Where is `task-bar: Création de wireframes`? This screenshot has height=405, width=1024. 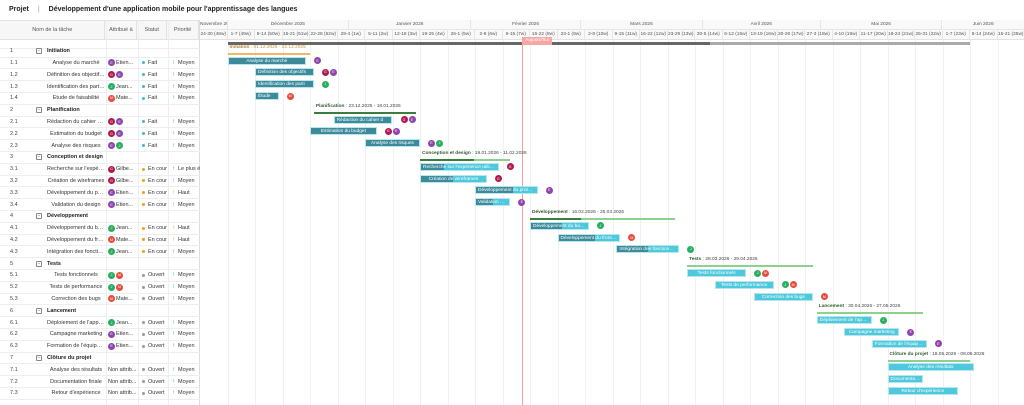
task-bar: Création de wireframes is located at coordinates (453, 178).